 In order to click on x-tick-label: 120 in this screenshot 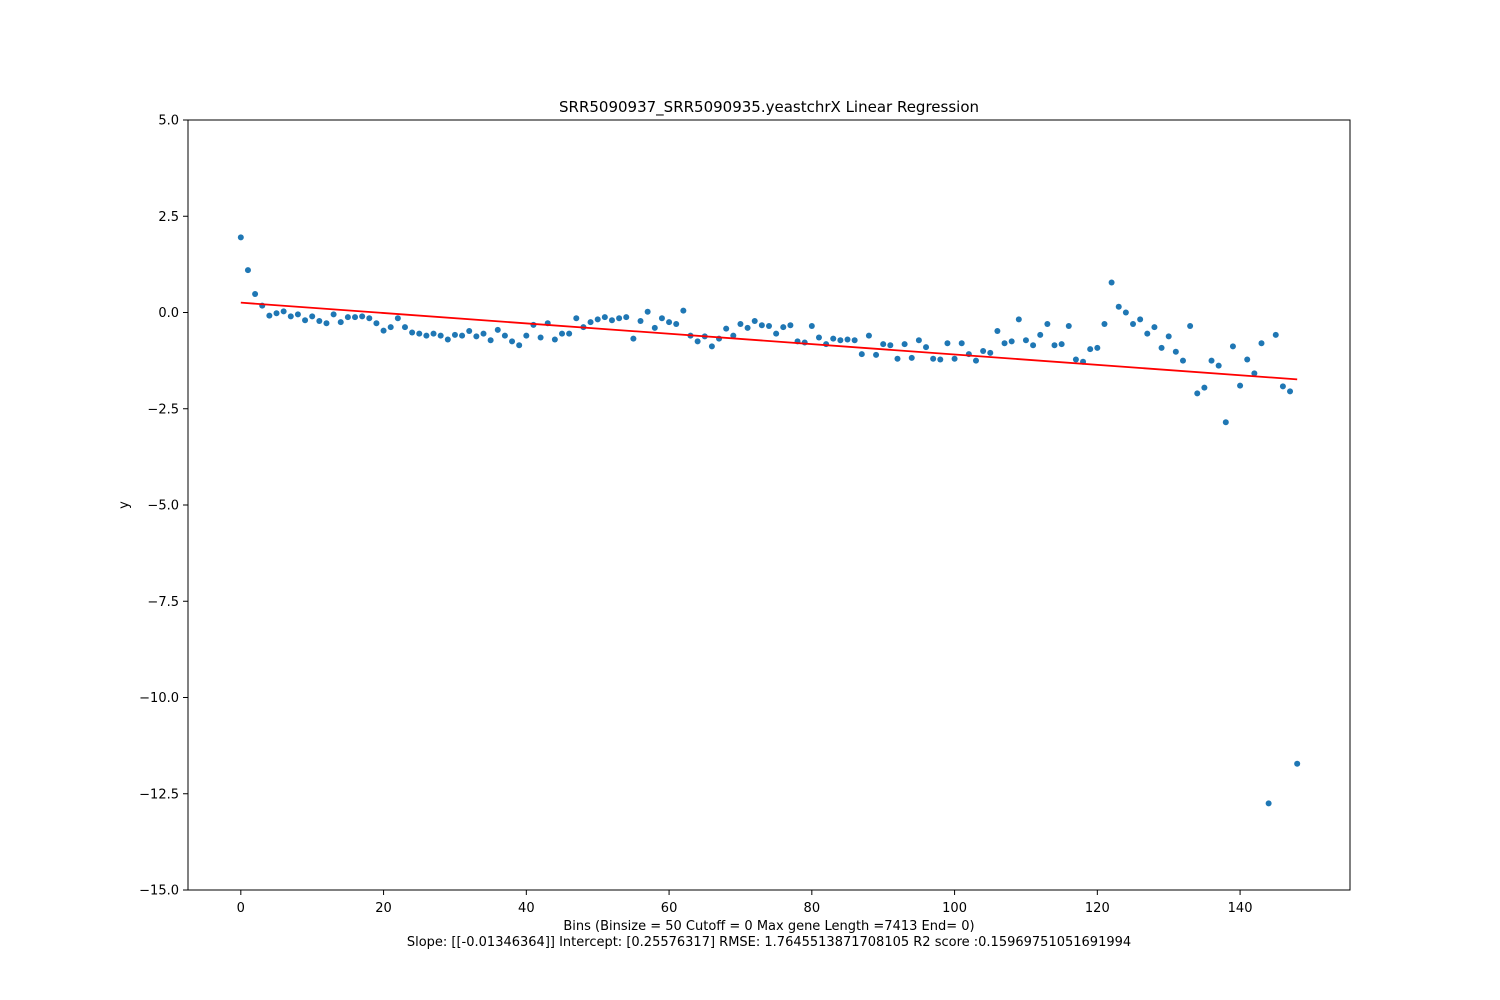, I will do `click(1097, 908)`.